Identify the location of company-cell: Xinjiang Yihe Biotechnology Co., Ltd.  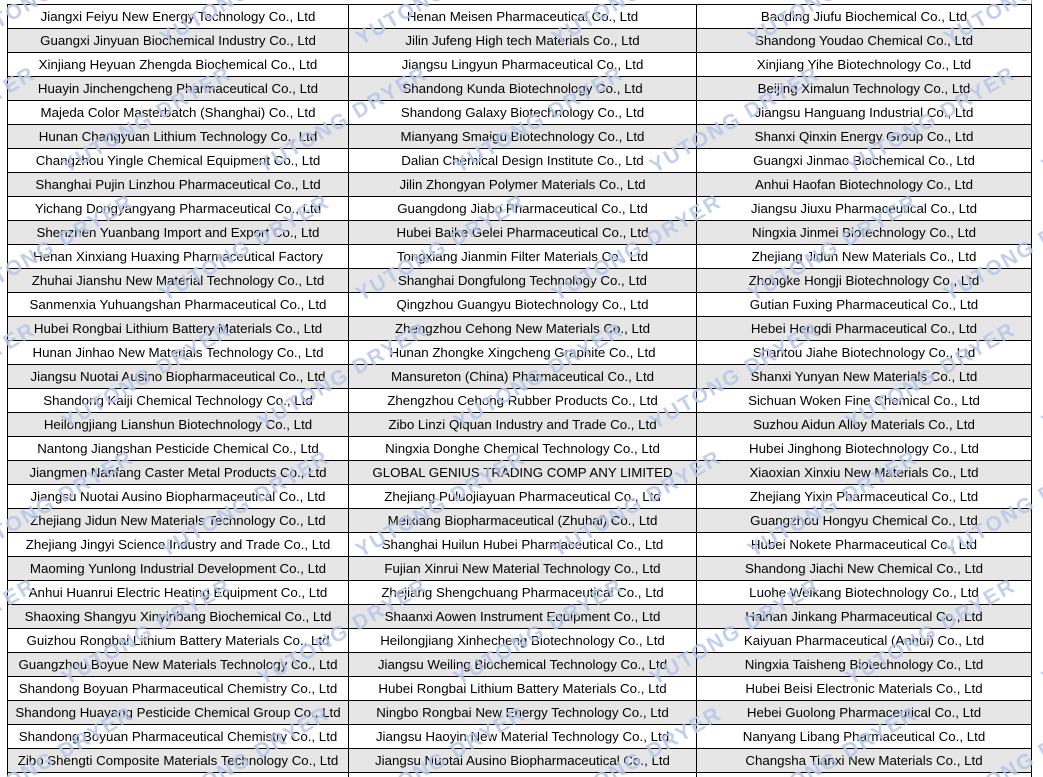
(864, 64).